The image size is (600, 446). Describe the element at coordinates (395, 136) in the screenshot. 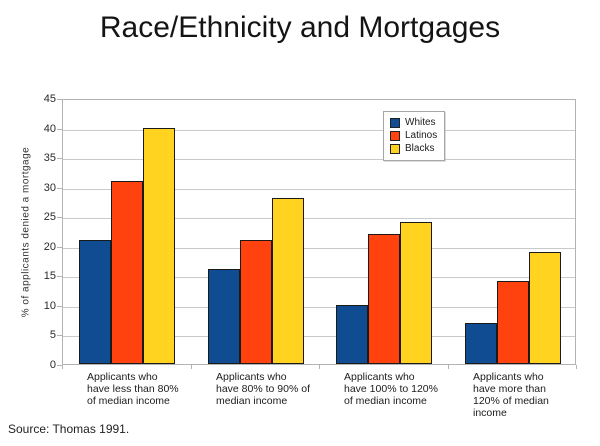

I see `latinos-swatch-icon` at that location.